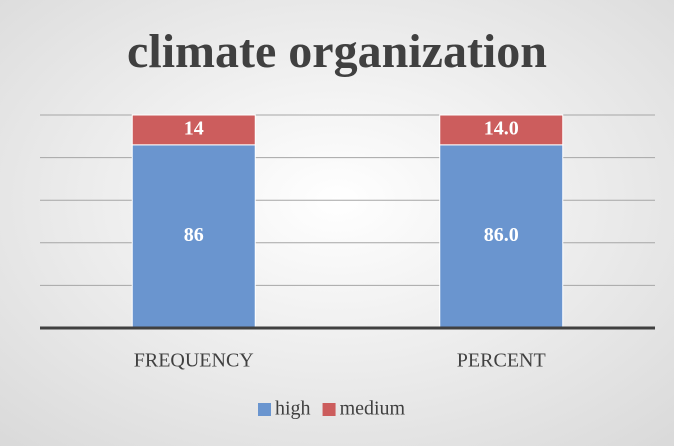  What do you see at coordinates (194, 361) in the screenshot?
I see `x-tick-label: FREQUENCY` at bounding box center [194, 361].